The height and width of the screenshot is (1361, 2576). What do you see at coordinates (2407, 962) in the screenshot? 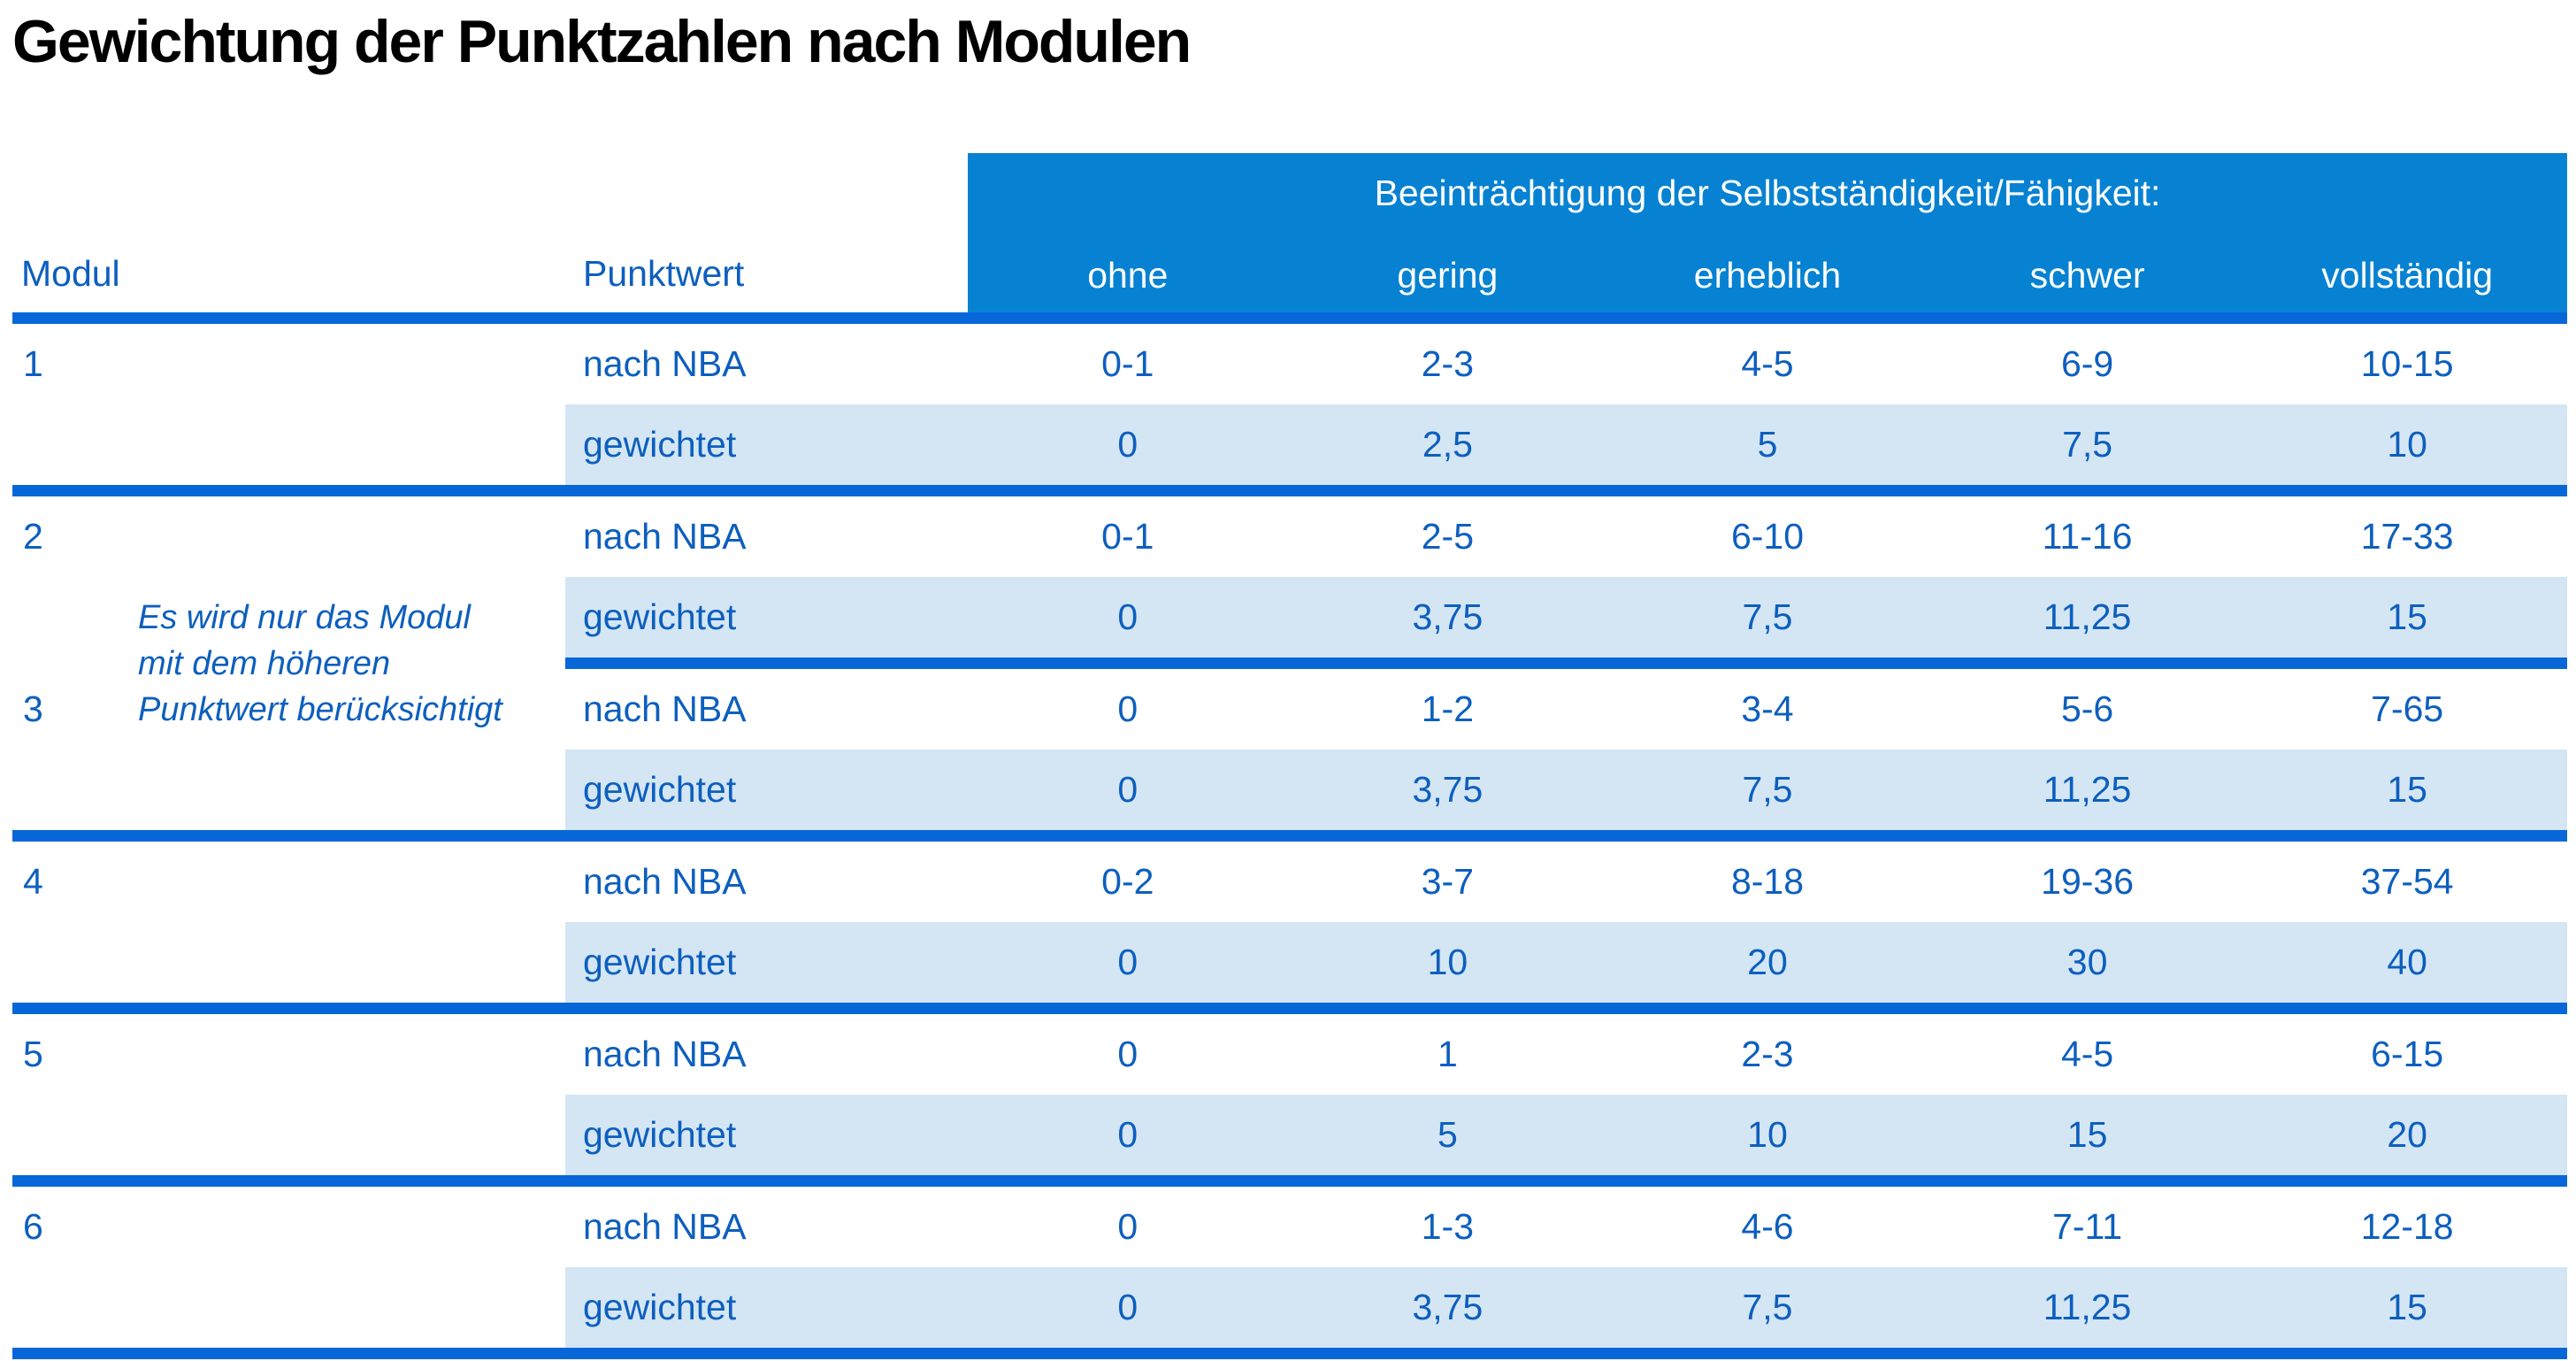
I see `value-cell: 40` at bounding box center [2407, 962].